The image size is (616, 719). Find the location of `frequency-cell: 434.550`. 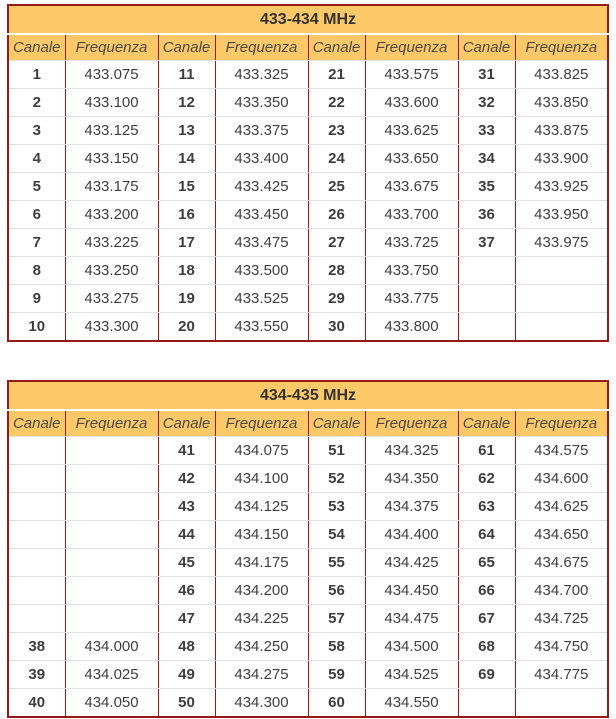

frequency-cell: 434.550 is located at coordinates (411, 703).